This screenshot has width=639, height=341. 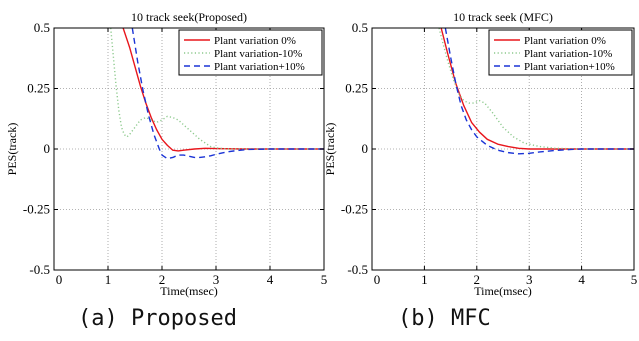 I want to click on chart-title: 10 track seek (MFC), so click(x=503, y=17).